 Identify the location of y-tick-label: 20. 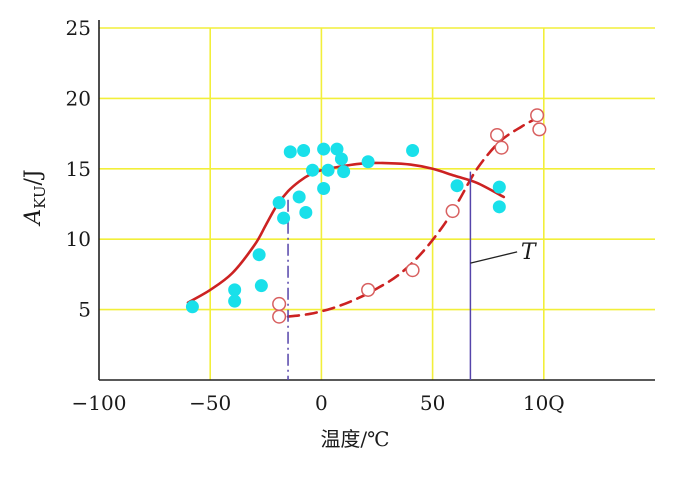
(78, 98).